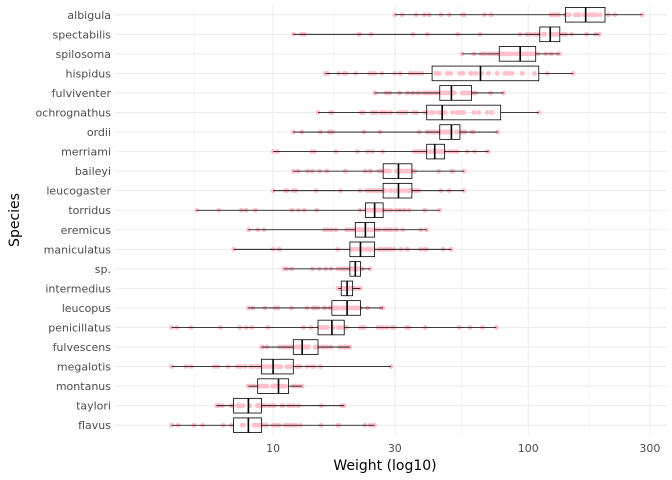 The image size is (672, 480). I want to click on x-tick-label: 100, so click(528, 448).